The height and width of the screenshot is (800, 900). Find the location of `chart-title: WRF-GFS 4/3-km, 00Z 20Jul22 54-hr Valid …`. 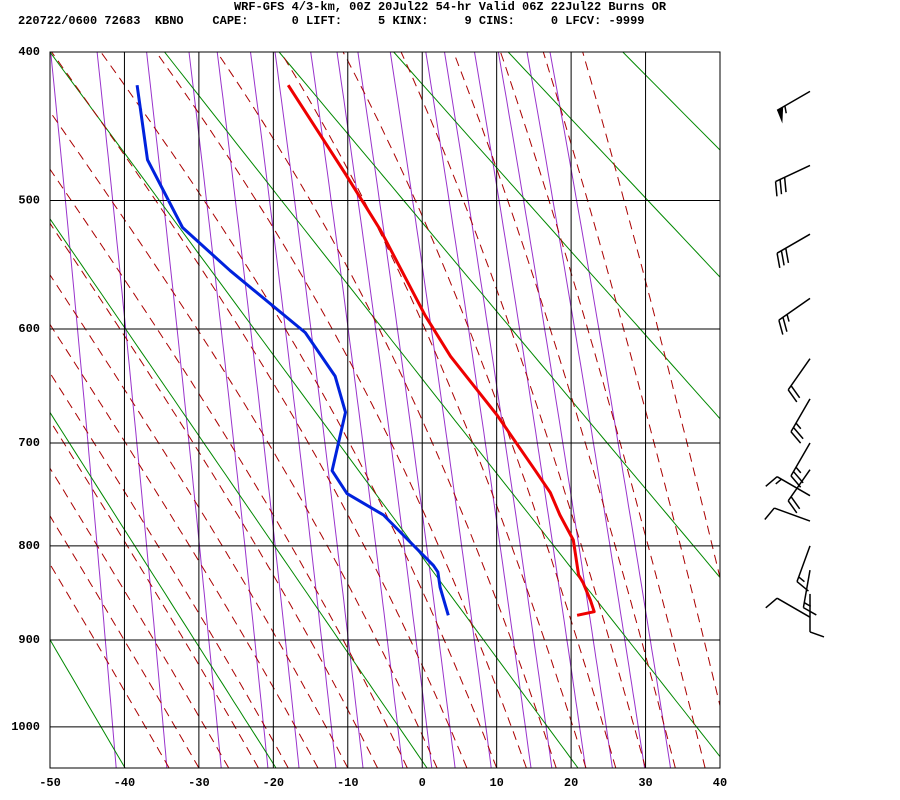

chart-title: WRF-GFS 4/3-km, 00Z 20Jul22 54-hr Valid … is located at coordinates (450, 7).